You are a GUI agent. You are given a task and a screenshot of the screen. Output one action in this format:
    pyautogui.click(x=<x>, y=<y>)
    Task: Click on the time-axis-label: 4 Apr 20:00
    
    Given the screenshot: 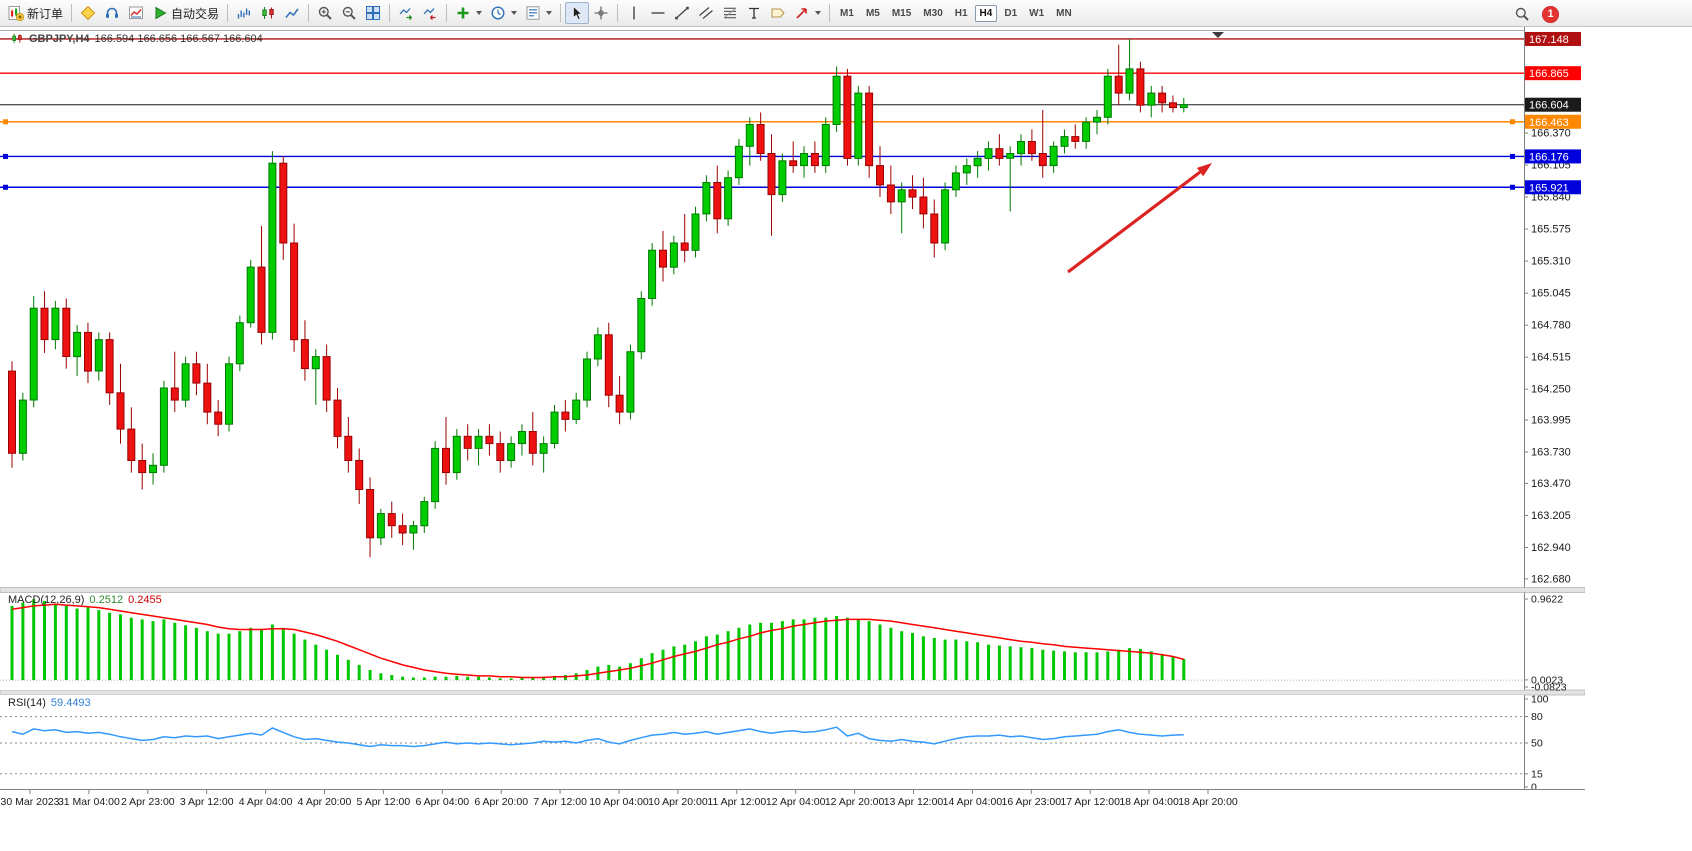 What is the action you would take?
    pyautogui.click(x=325, y=802)
    